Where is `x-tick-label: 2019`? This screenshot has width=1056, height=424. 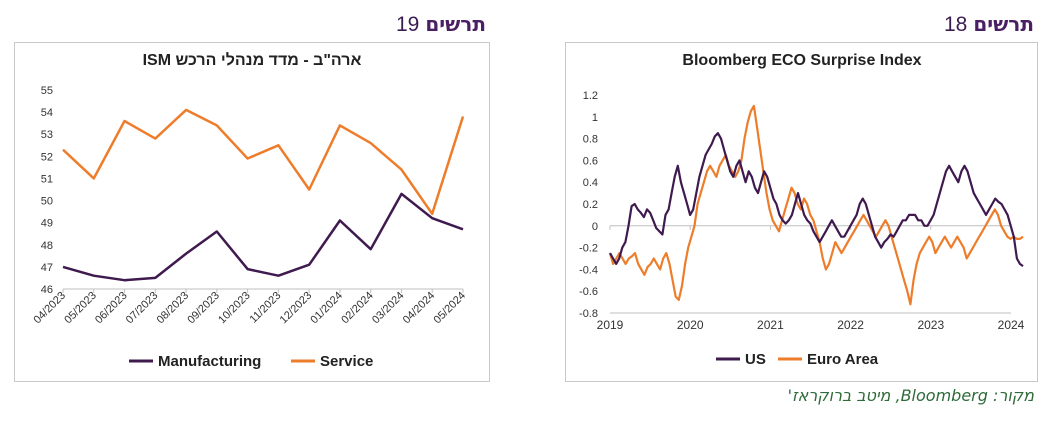 x-tick-label: 2019 is located at coordinates (610, 325).